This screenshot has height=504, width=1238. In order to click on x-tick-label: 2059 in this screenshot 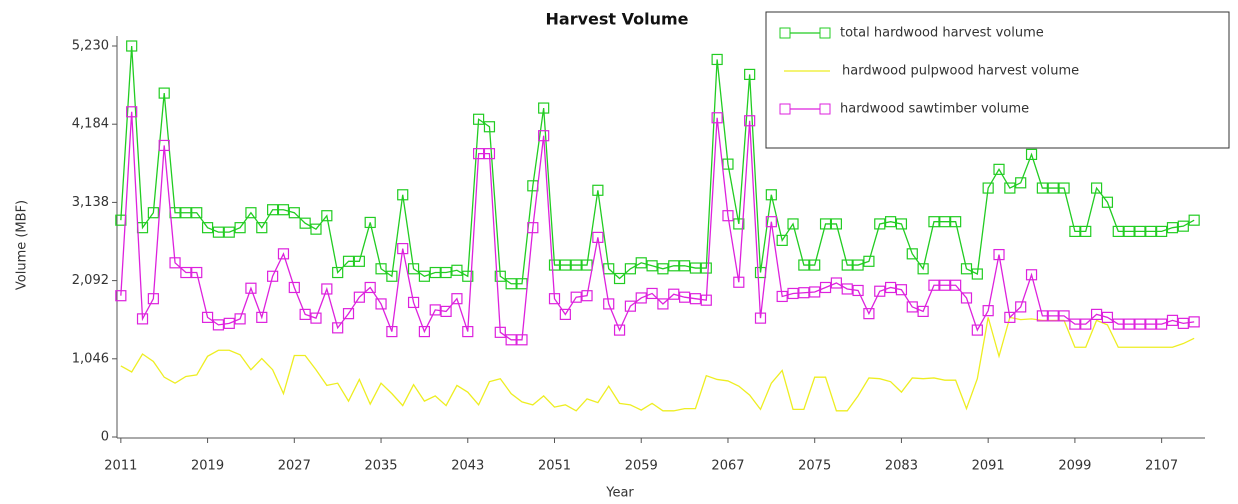, I will do `click(641, 466)`.